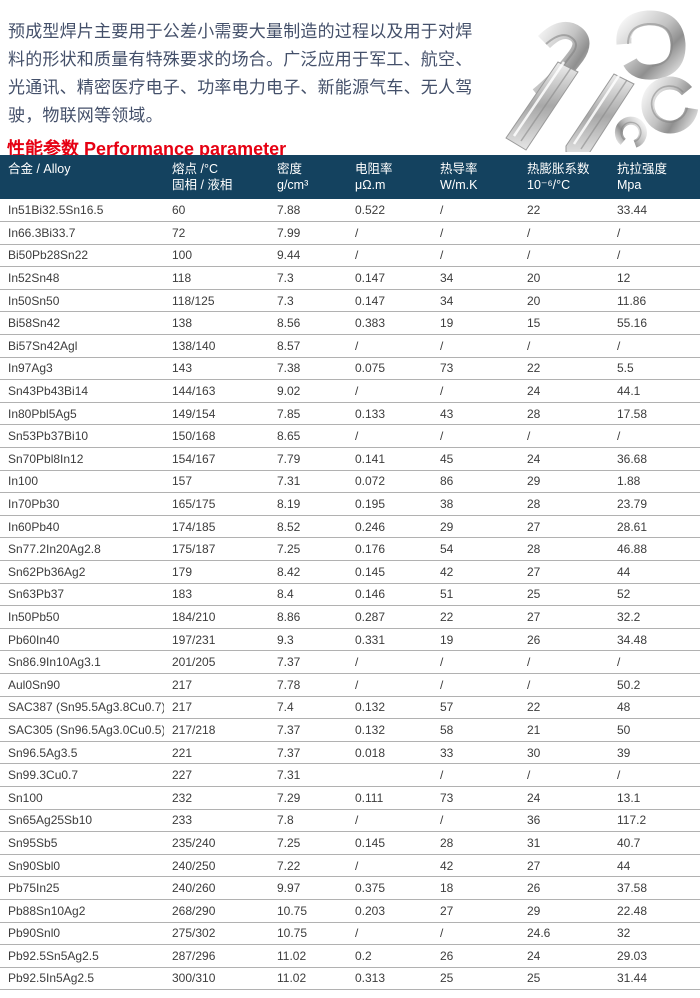  Describe the element at coordinates (389, 504) in the screenshot. I see `table-cell: 0.195` at that location.